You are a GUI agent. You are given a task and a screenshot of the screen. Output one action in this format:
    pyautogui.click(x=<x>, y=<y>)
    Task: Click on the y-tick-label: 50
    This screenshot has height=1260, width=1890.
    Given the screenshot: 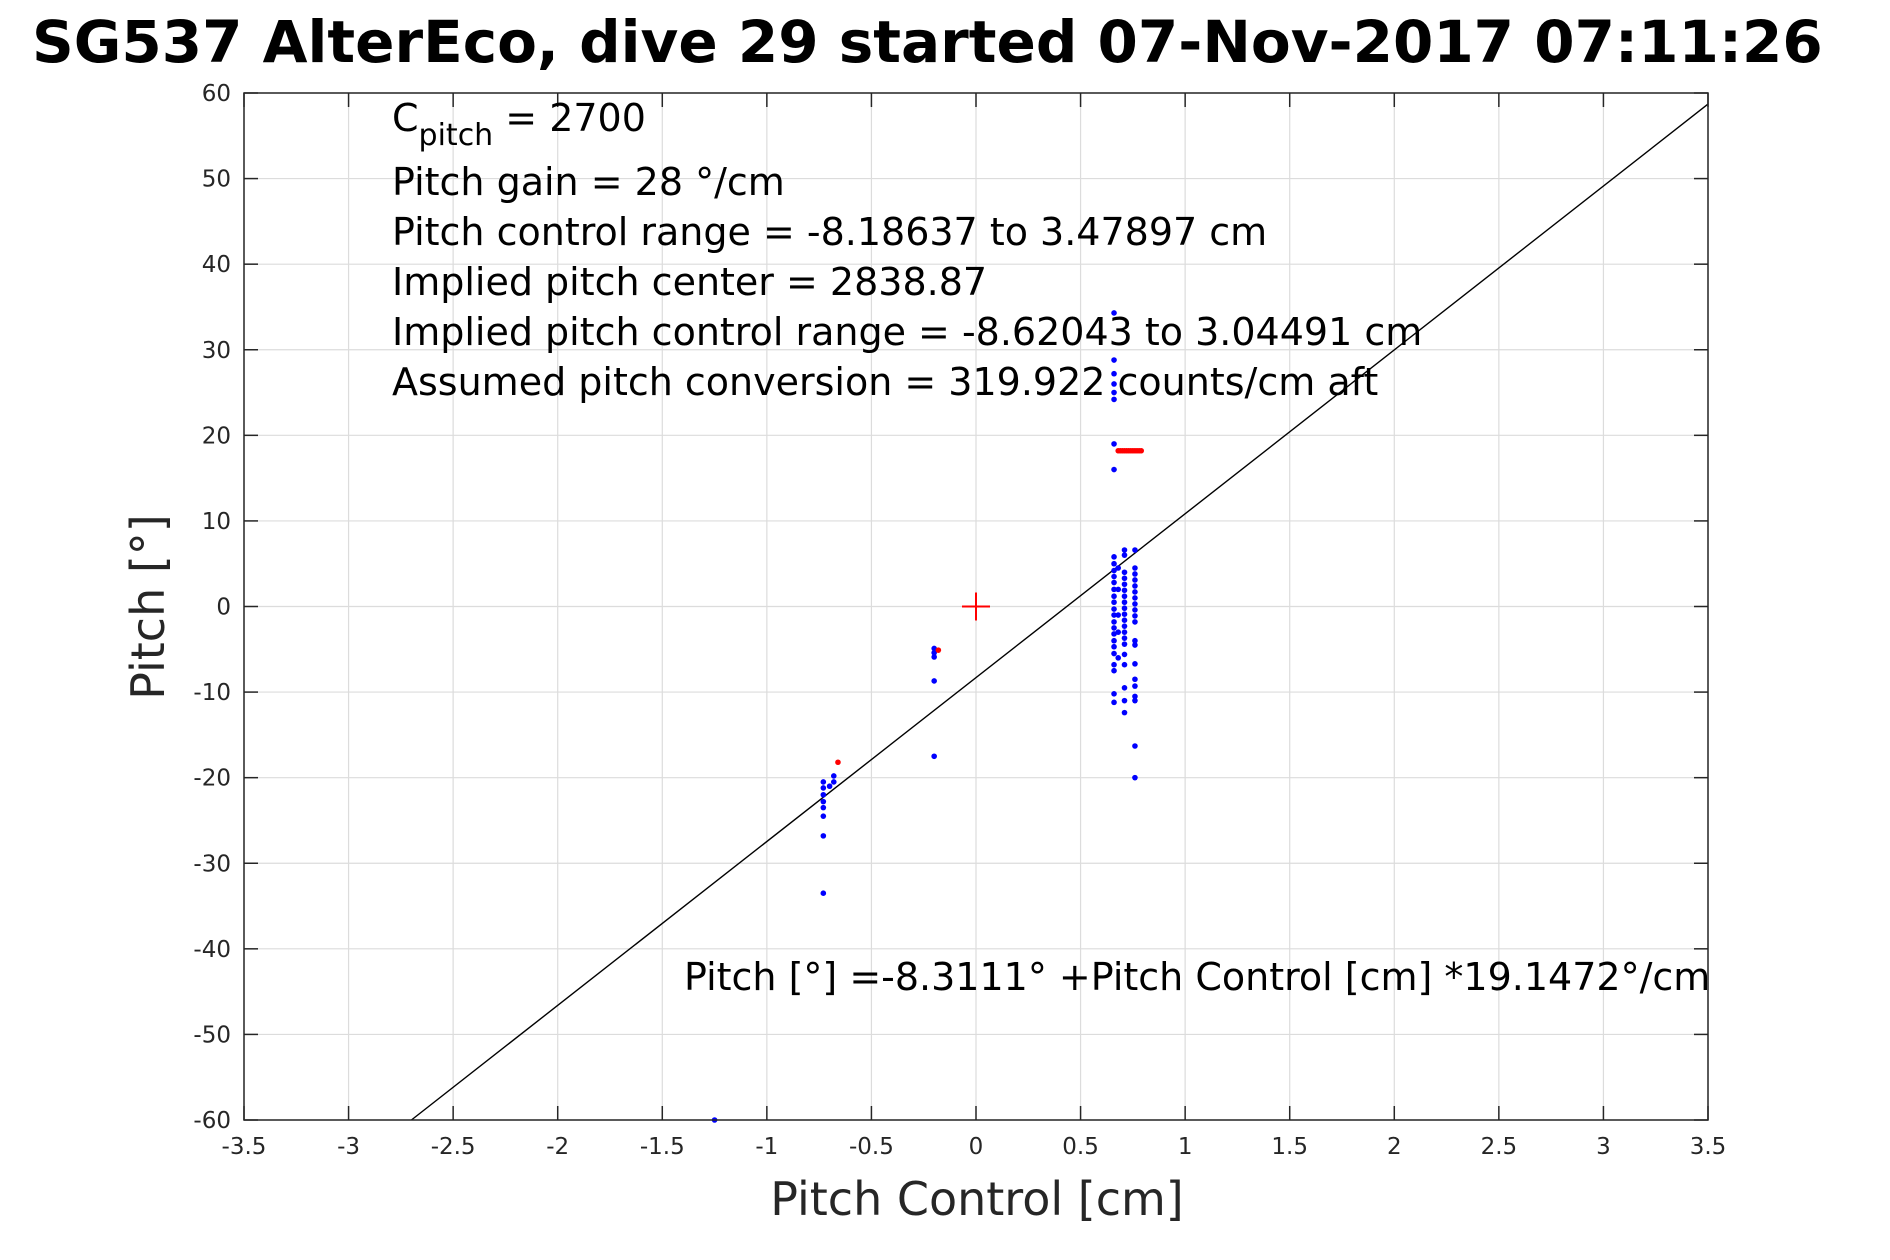 What is the action you would take?
    pyautogui.click(x=216, y=180)
    